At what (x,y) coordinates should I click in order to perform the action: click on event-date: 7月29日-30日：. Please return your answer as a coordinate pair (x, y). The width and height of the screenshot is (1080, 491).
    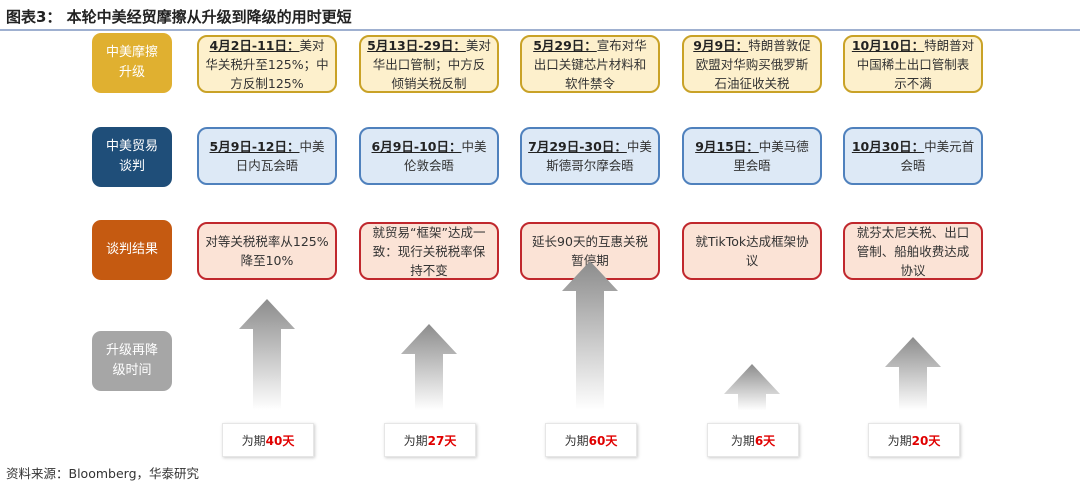
    Looking at the image, I should click on (577, 146).